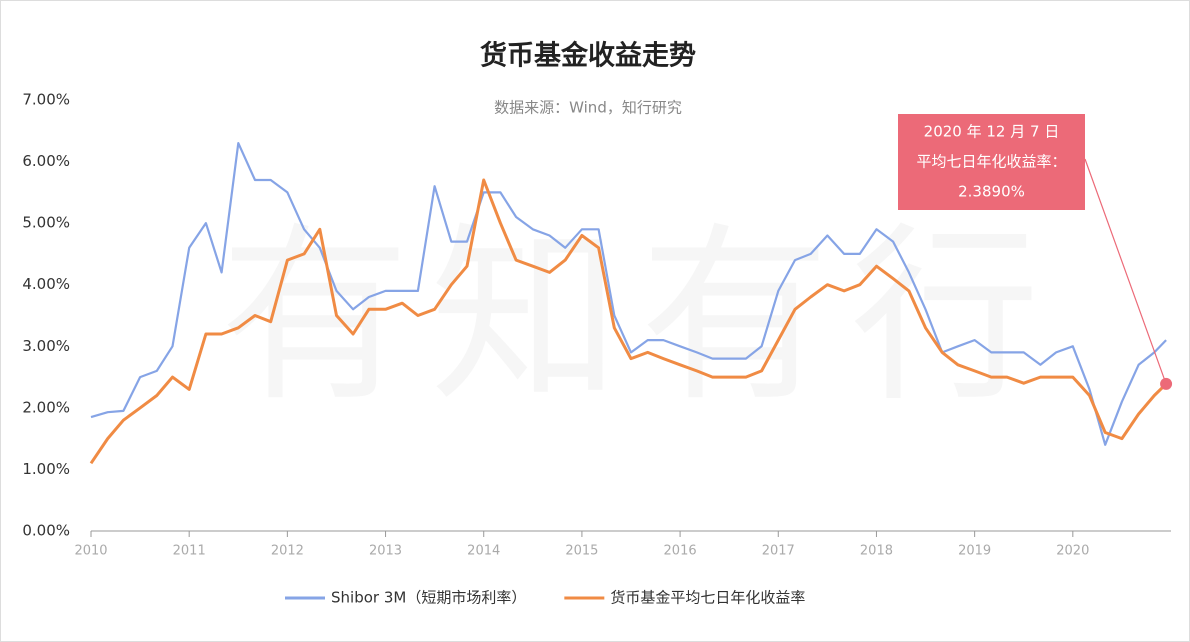  I want to click on y-tick-label: 4.00%, so click(46, 284).